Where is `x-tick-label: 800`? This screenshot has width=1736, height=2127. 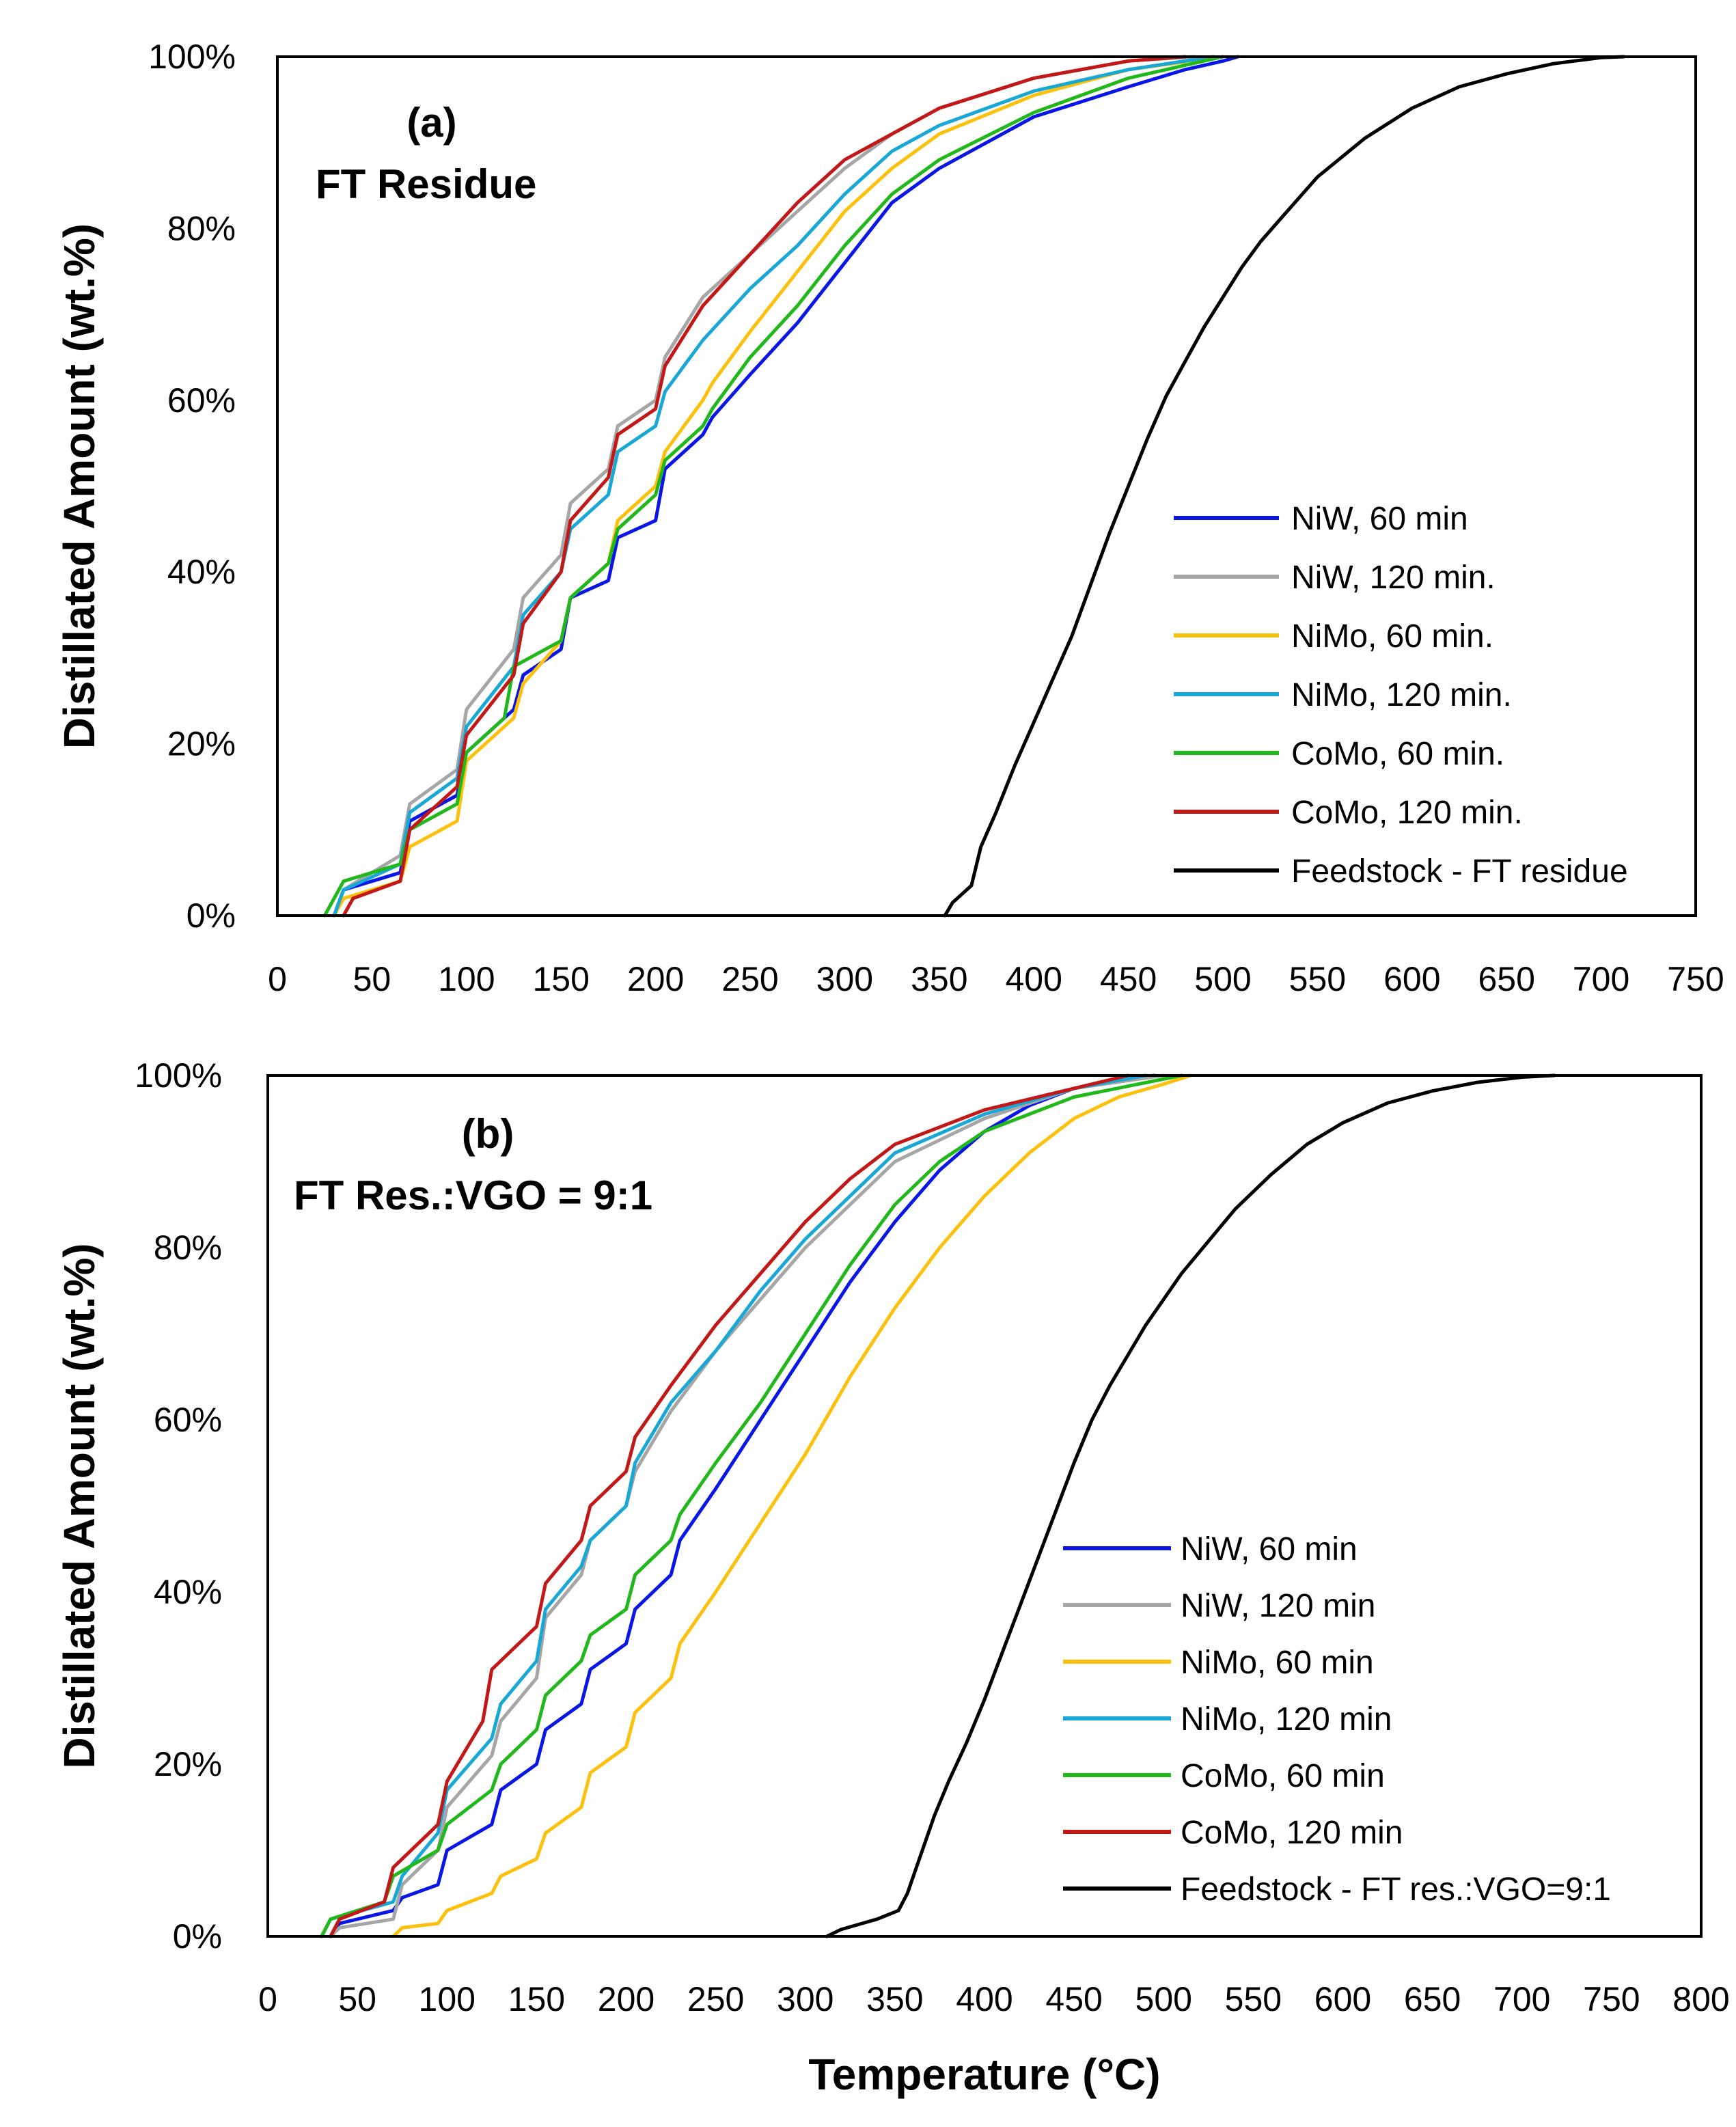 x-tick-label: 800 is located at coordinates (1700, 1999).